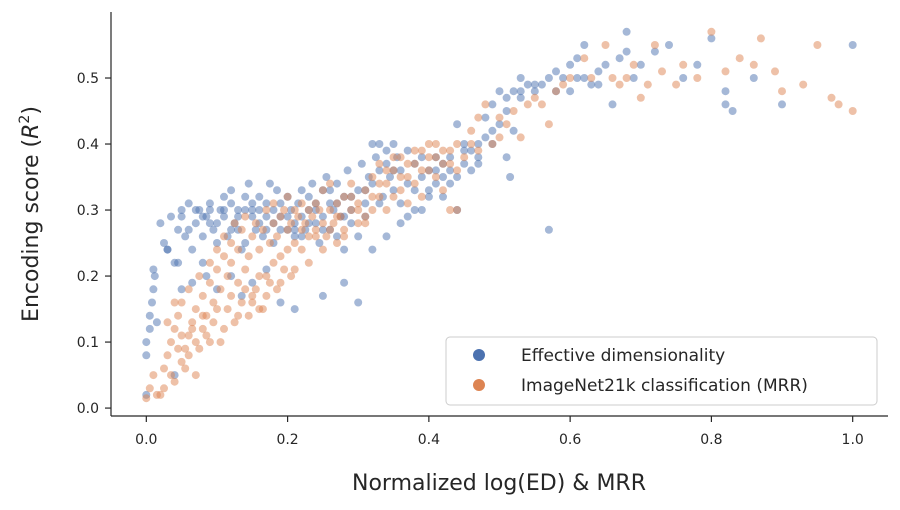 This screenshot has width=900, height=510. What do you see at coordinates (287, 440) in the screenshot?
I see `x-tick-label: 0.2` at bounding box center [287, 440].